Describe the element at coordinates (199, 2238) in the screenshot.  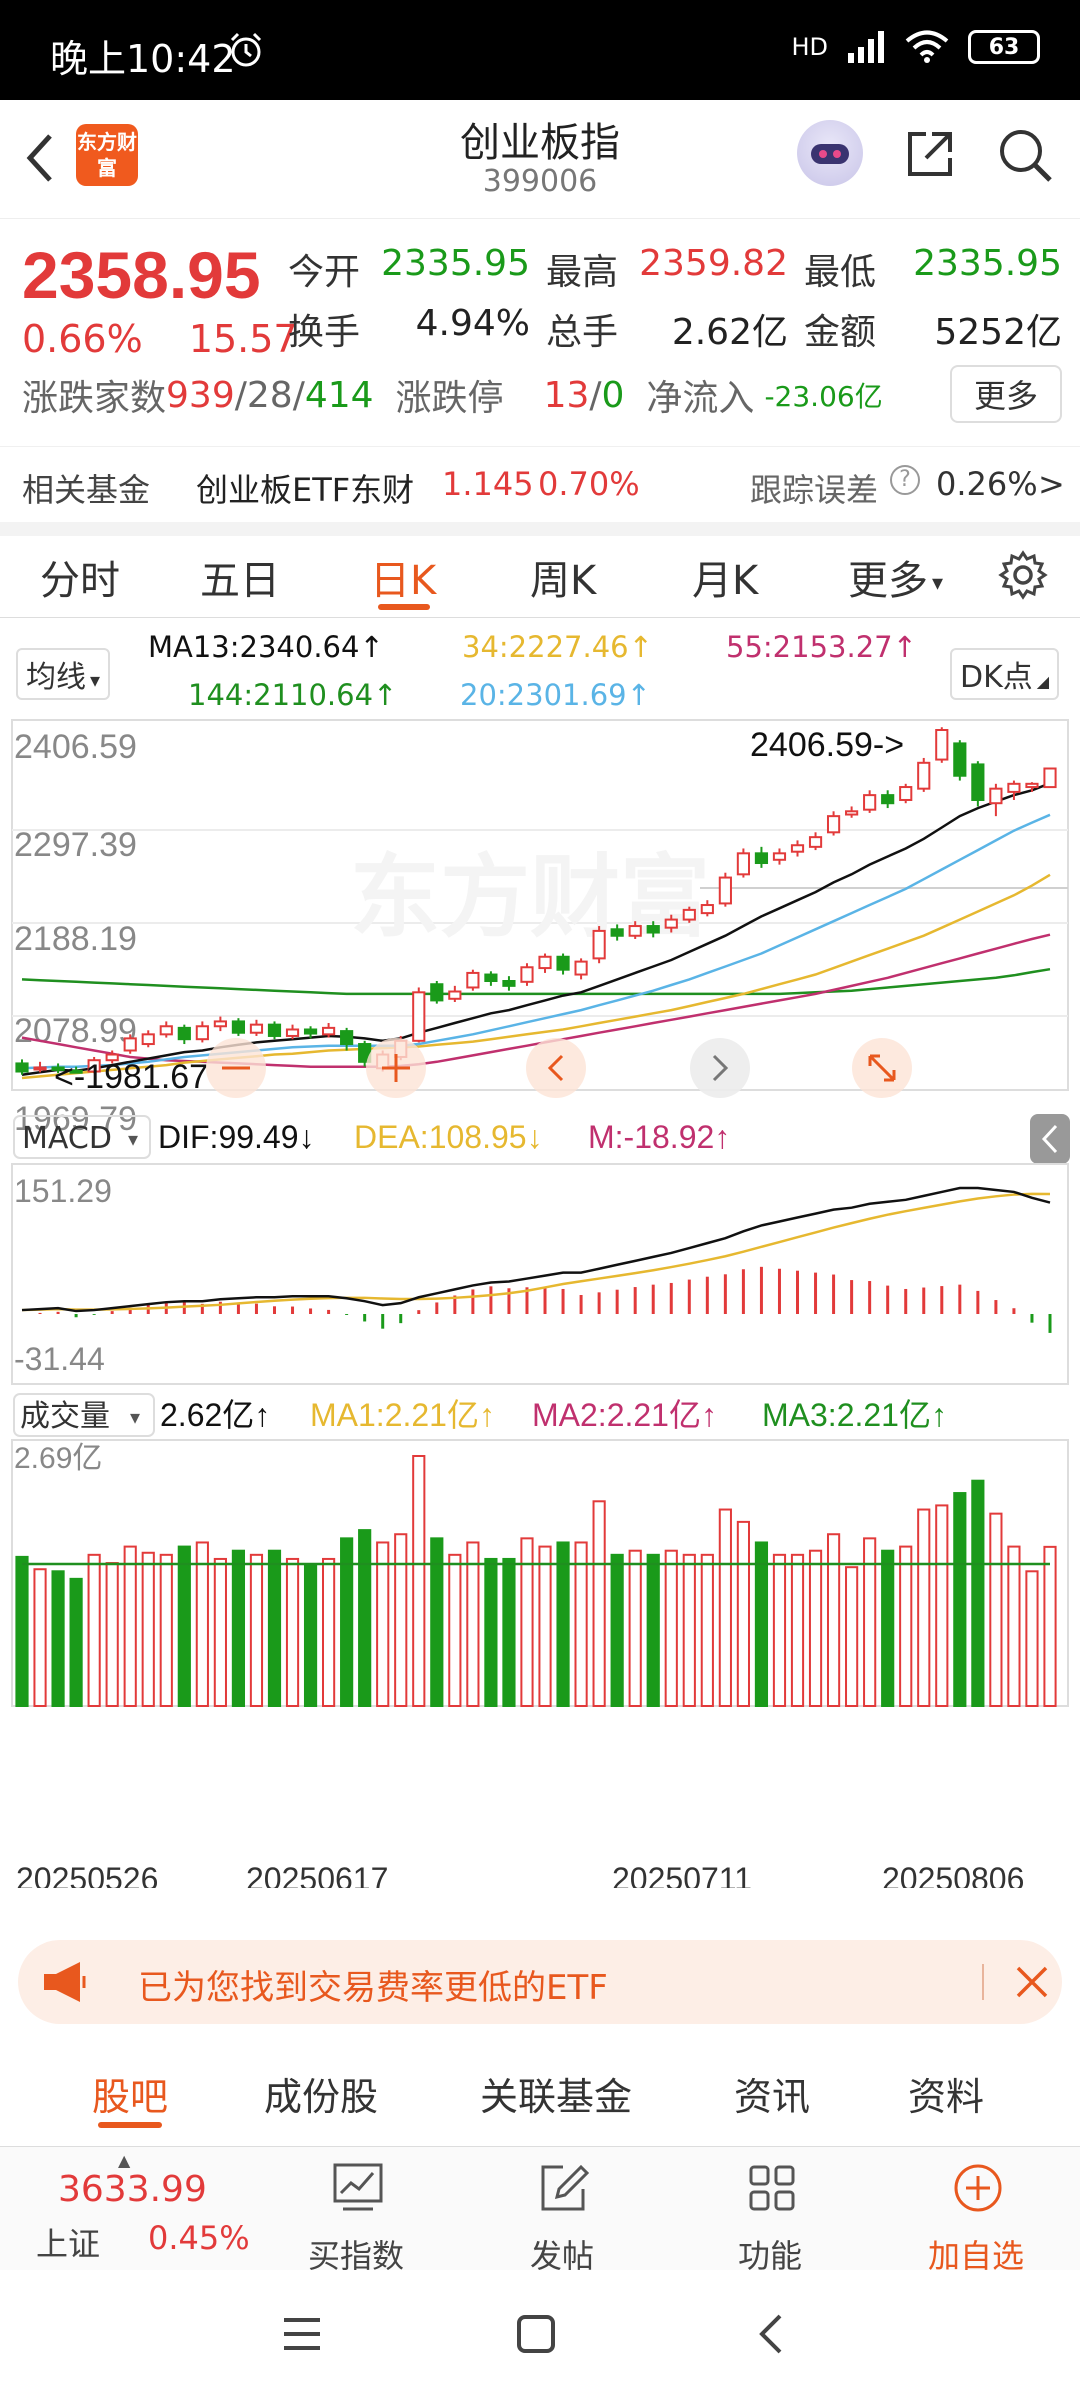
I see `ticker-percent: 0.45%` at that location.